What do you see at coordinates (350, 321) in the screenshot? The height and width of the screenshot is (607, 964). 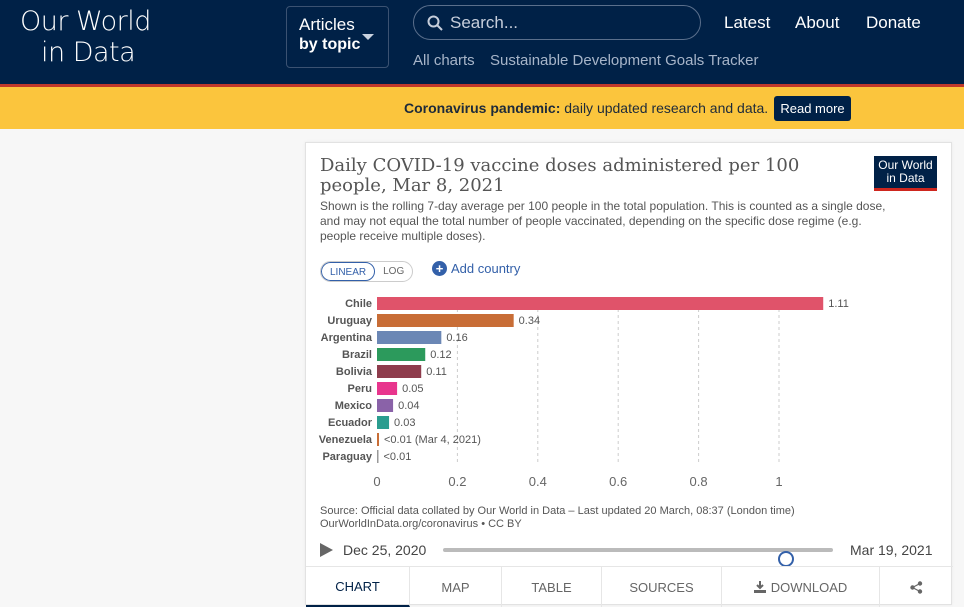 I see `country-label: Uruguay` at bounding box center [350, 321].